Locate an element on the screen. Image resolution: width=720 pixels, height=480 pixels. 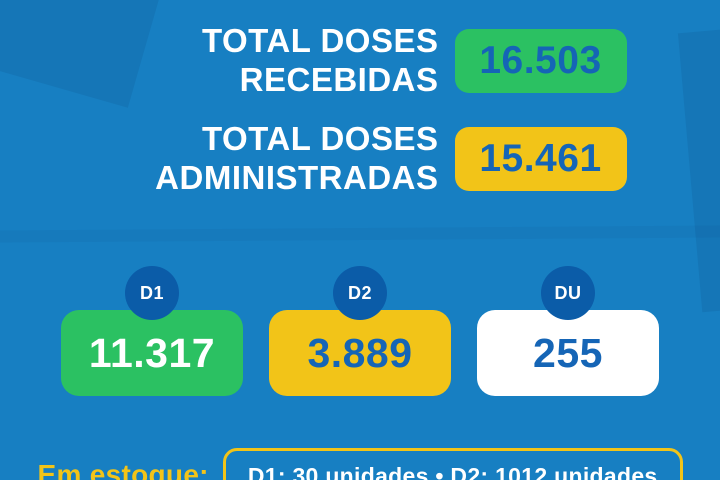
total-administered-value-badge: 15.461 is located at coordinates (540, 158).